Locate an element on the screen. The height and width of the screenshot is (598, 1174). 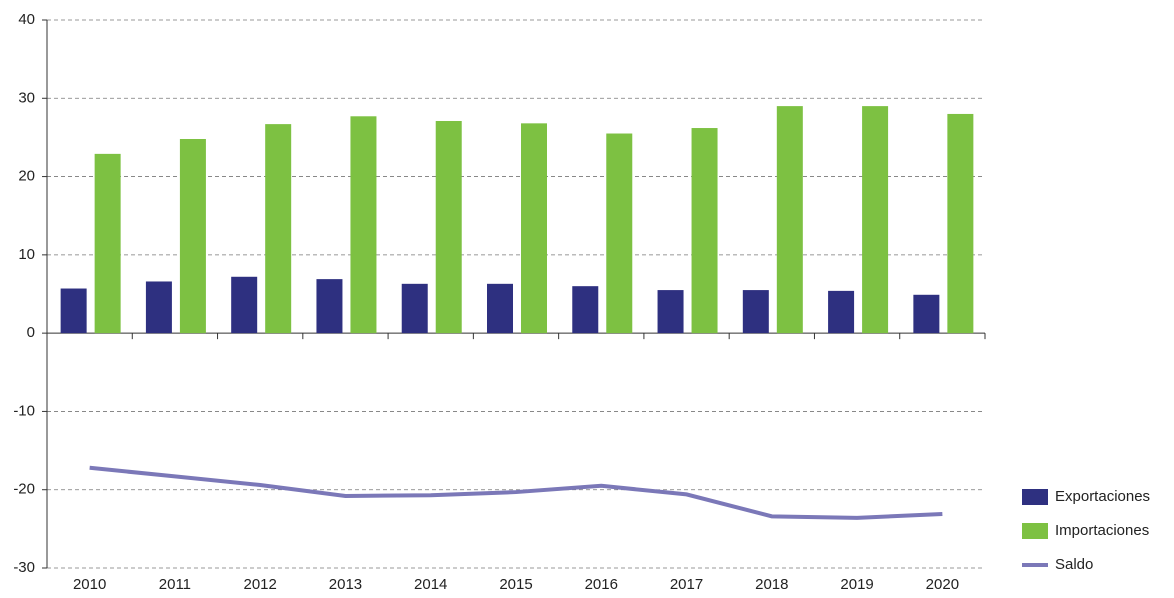
x-tick-label: 2018 is located at coordinates (771, 584).